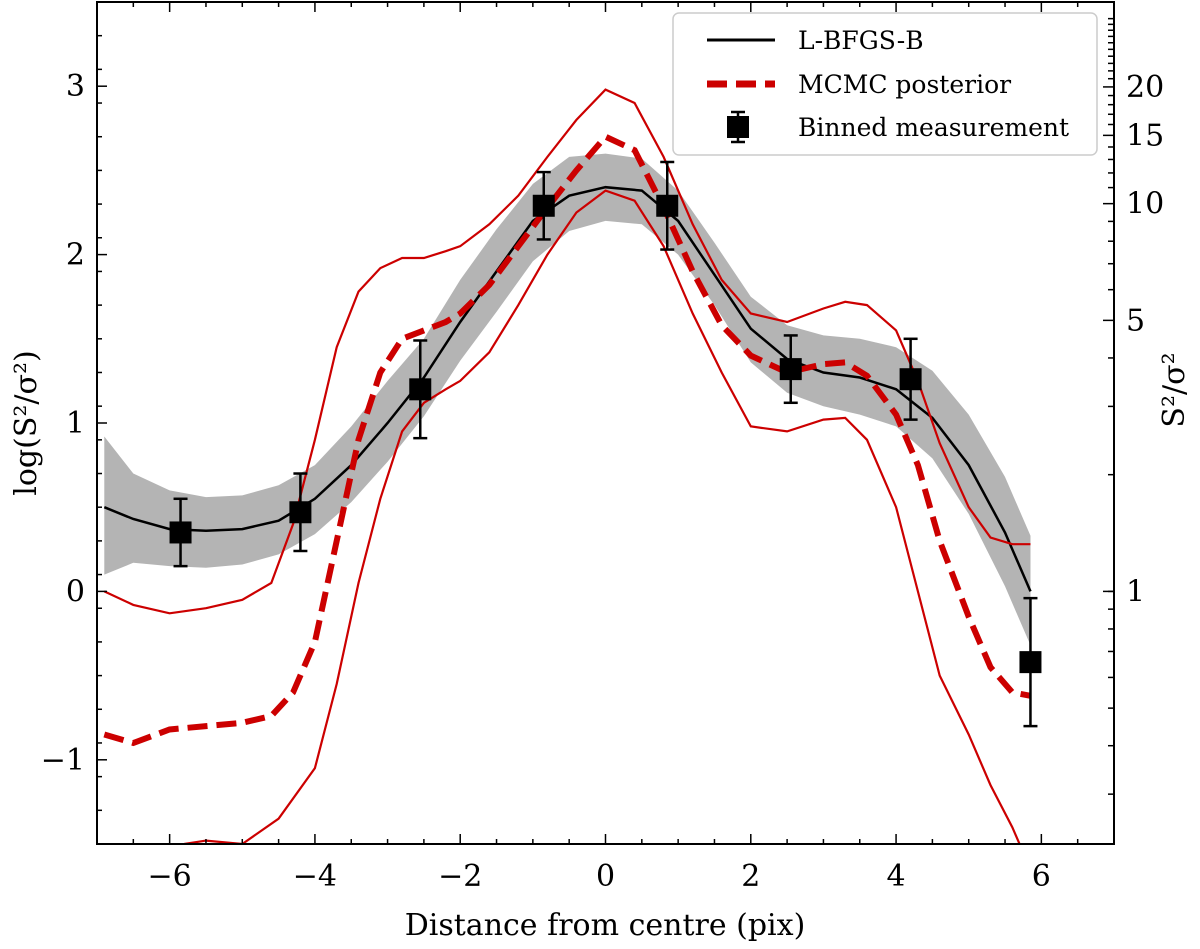 The width and height of the screenshot is (1200, 949). I want to click on y-tick-label: 1, so click(75, 423).